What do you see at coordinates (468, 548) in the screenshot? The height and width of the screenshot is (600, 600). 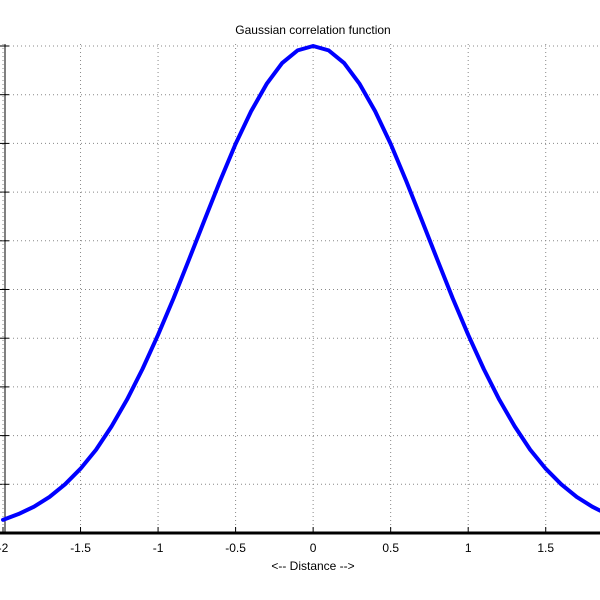 I see `x-tick-label: 1` at bounding box center [468, 548].